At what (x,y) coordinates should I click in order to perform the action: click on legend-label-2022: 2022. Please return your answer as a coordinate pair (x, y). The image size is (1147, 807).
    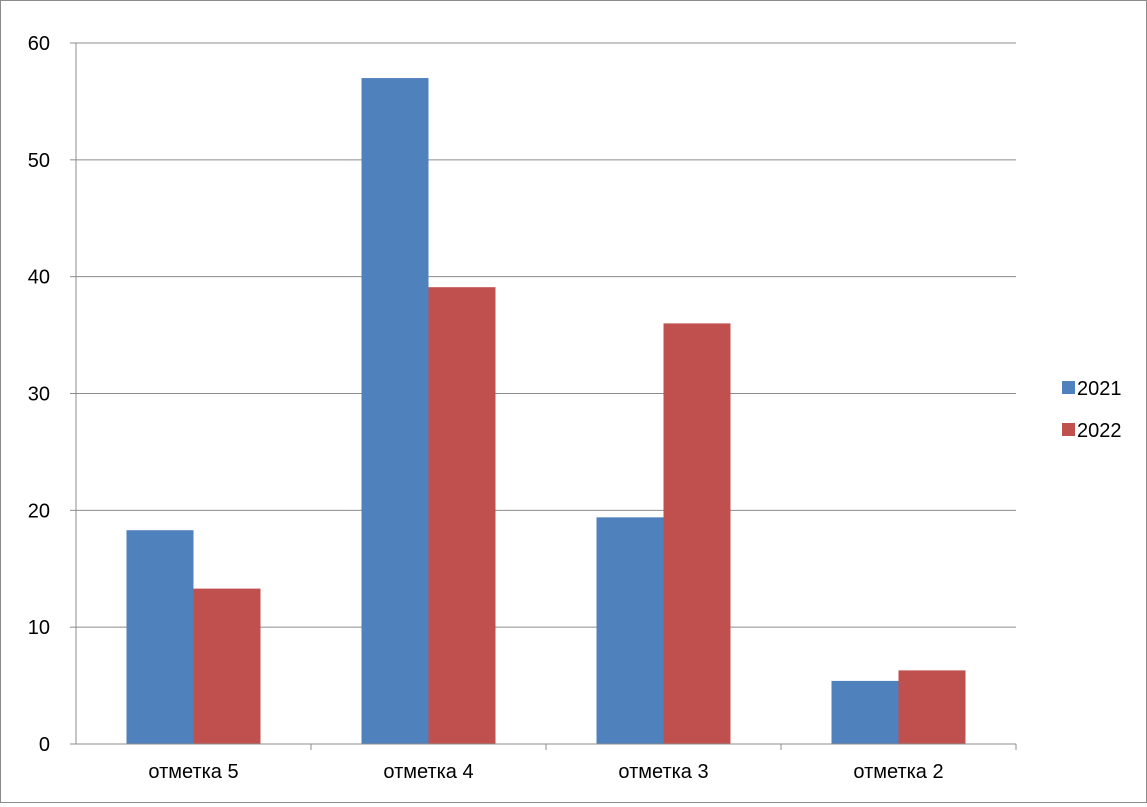
    Looking at the image, I should click on (1099, 431).